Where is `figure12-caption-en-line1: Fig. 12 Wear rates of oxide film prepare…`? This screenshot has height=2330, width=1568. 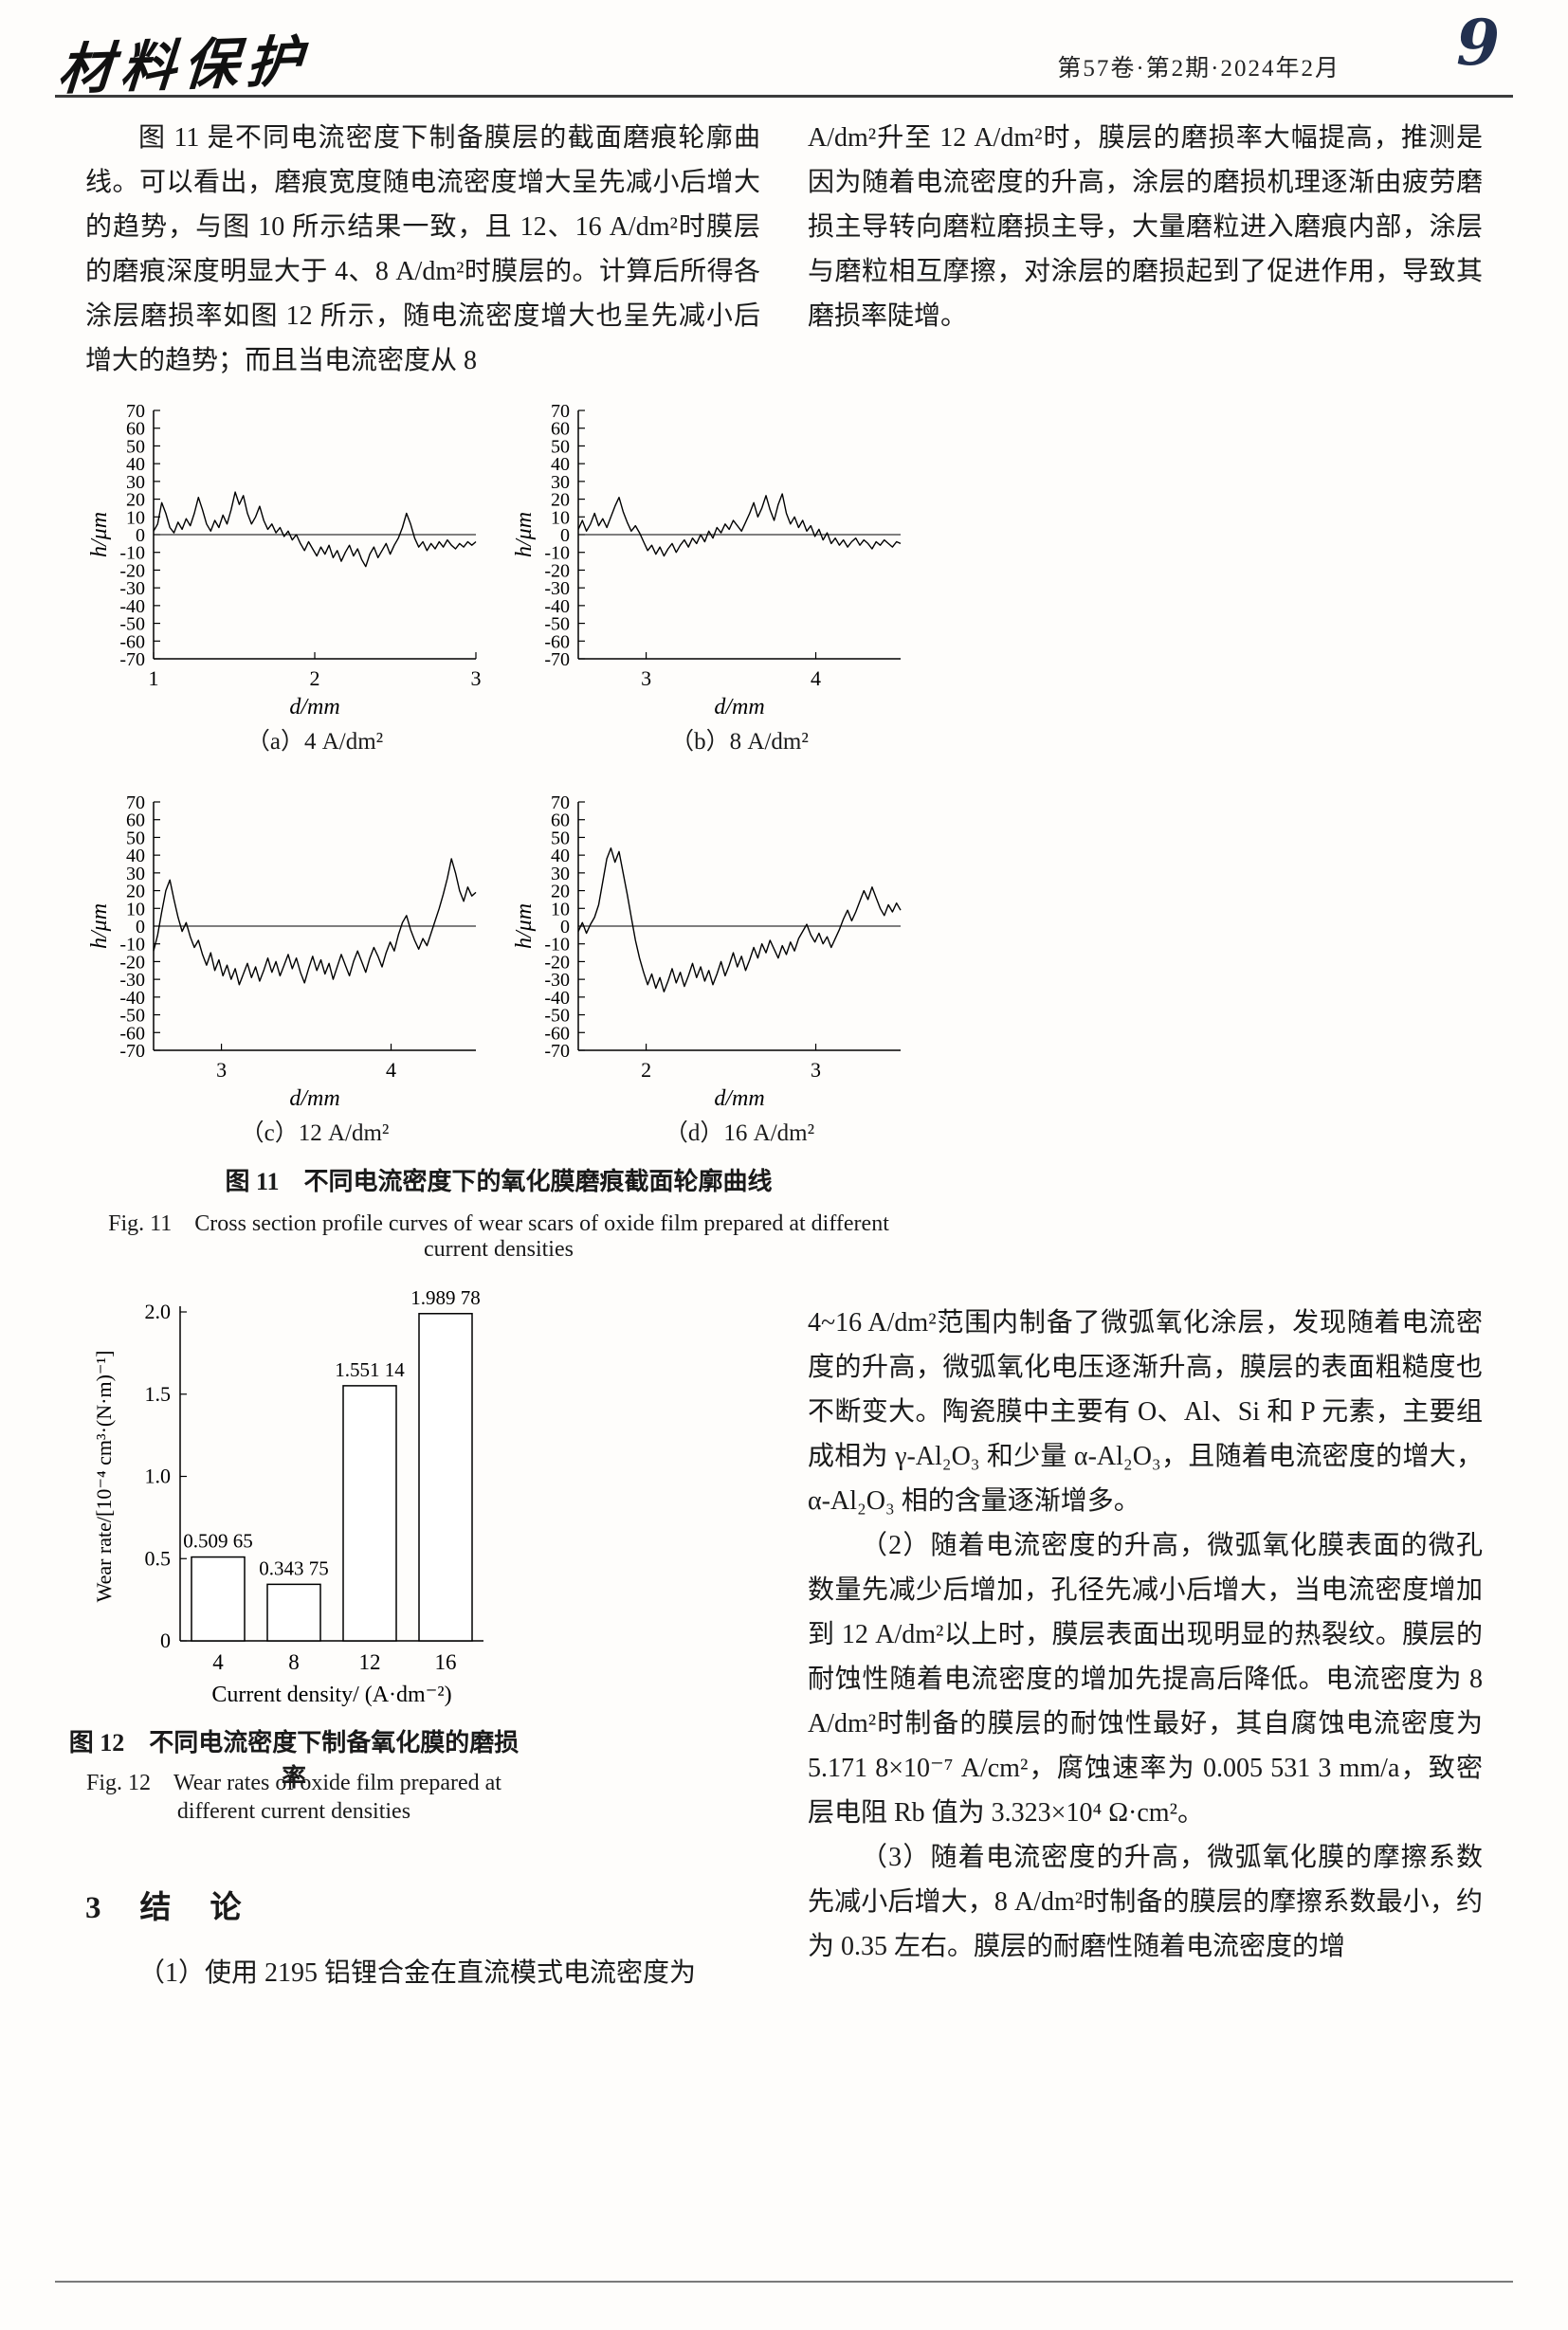
figure12-caption-en-line1: Fig. 12 Wear rates of oxide film prepare… is located at coordinates (293, 1783).